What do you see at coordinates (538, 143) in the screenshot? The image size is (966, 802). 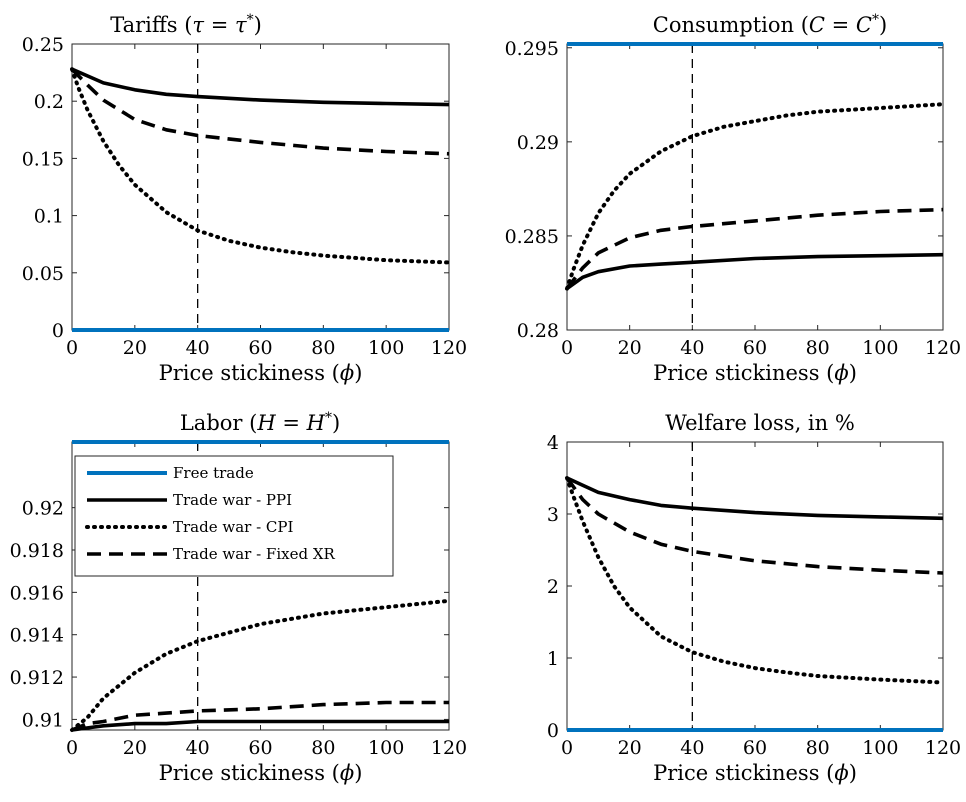 I see `y-tick-label: 0.29` at bounding box center [538, 143].